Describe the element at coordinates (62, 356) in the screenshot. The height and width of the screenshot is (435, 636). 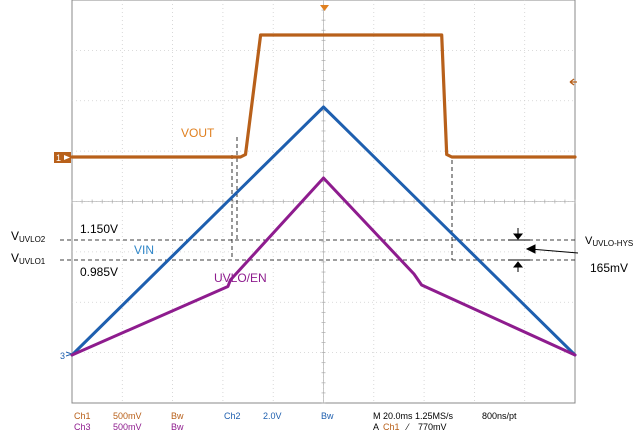
I see `ch3-marker-label: 3` at that location.